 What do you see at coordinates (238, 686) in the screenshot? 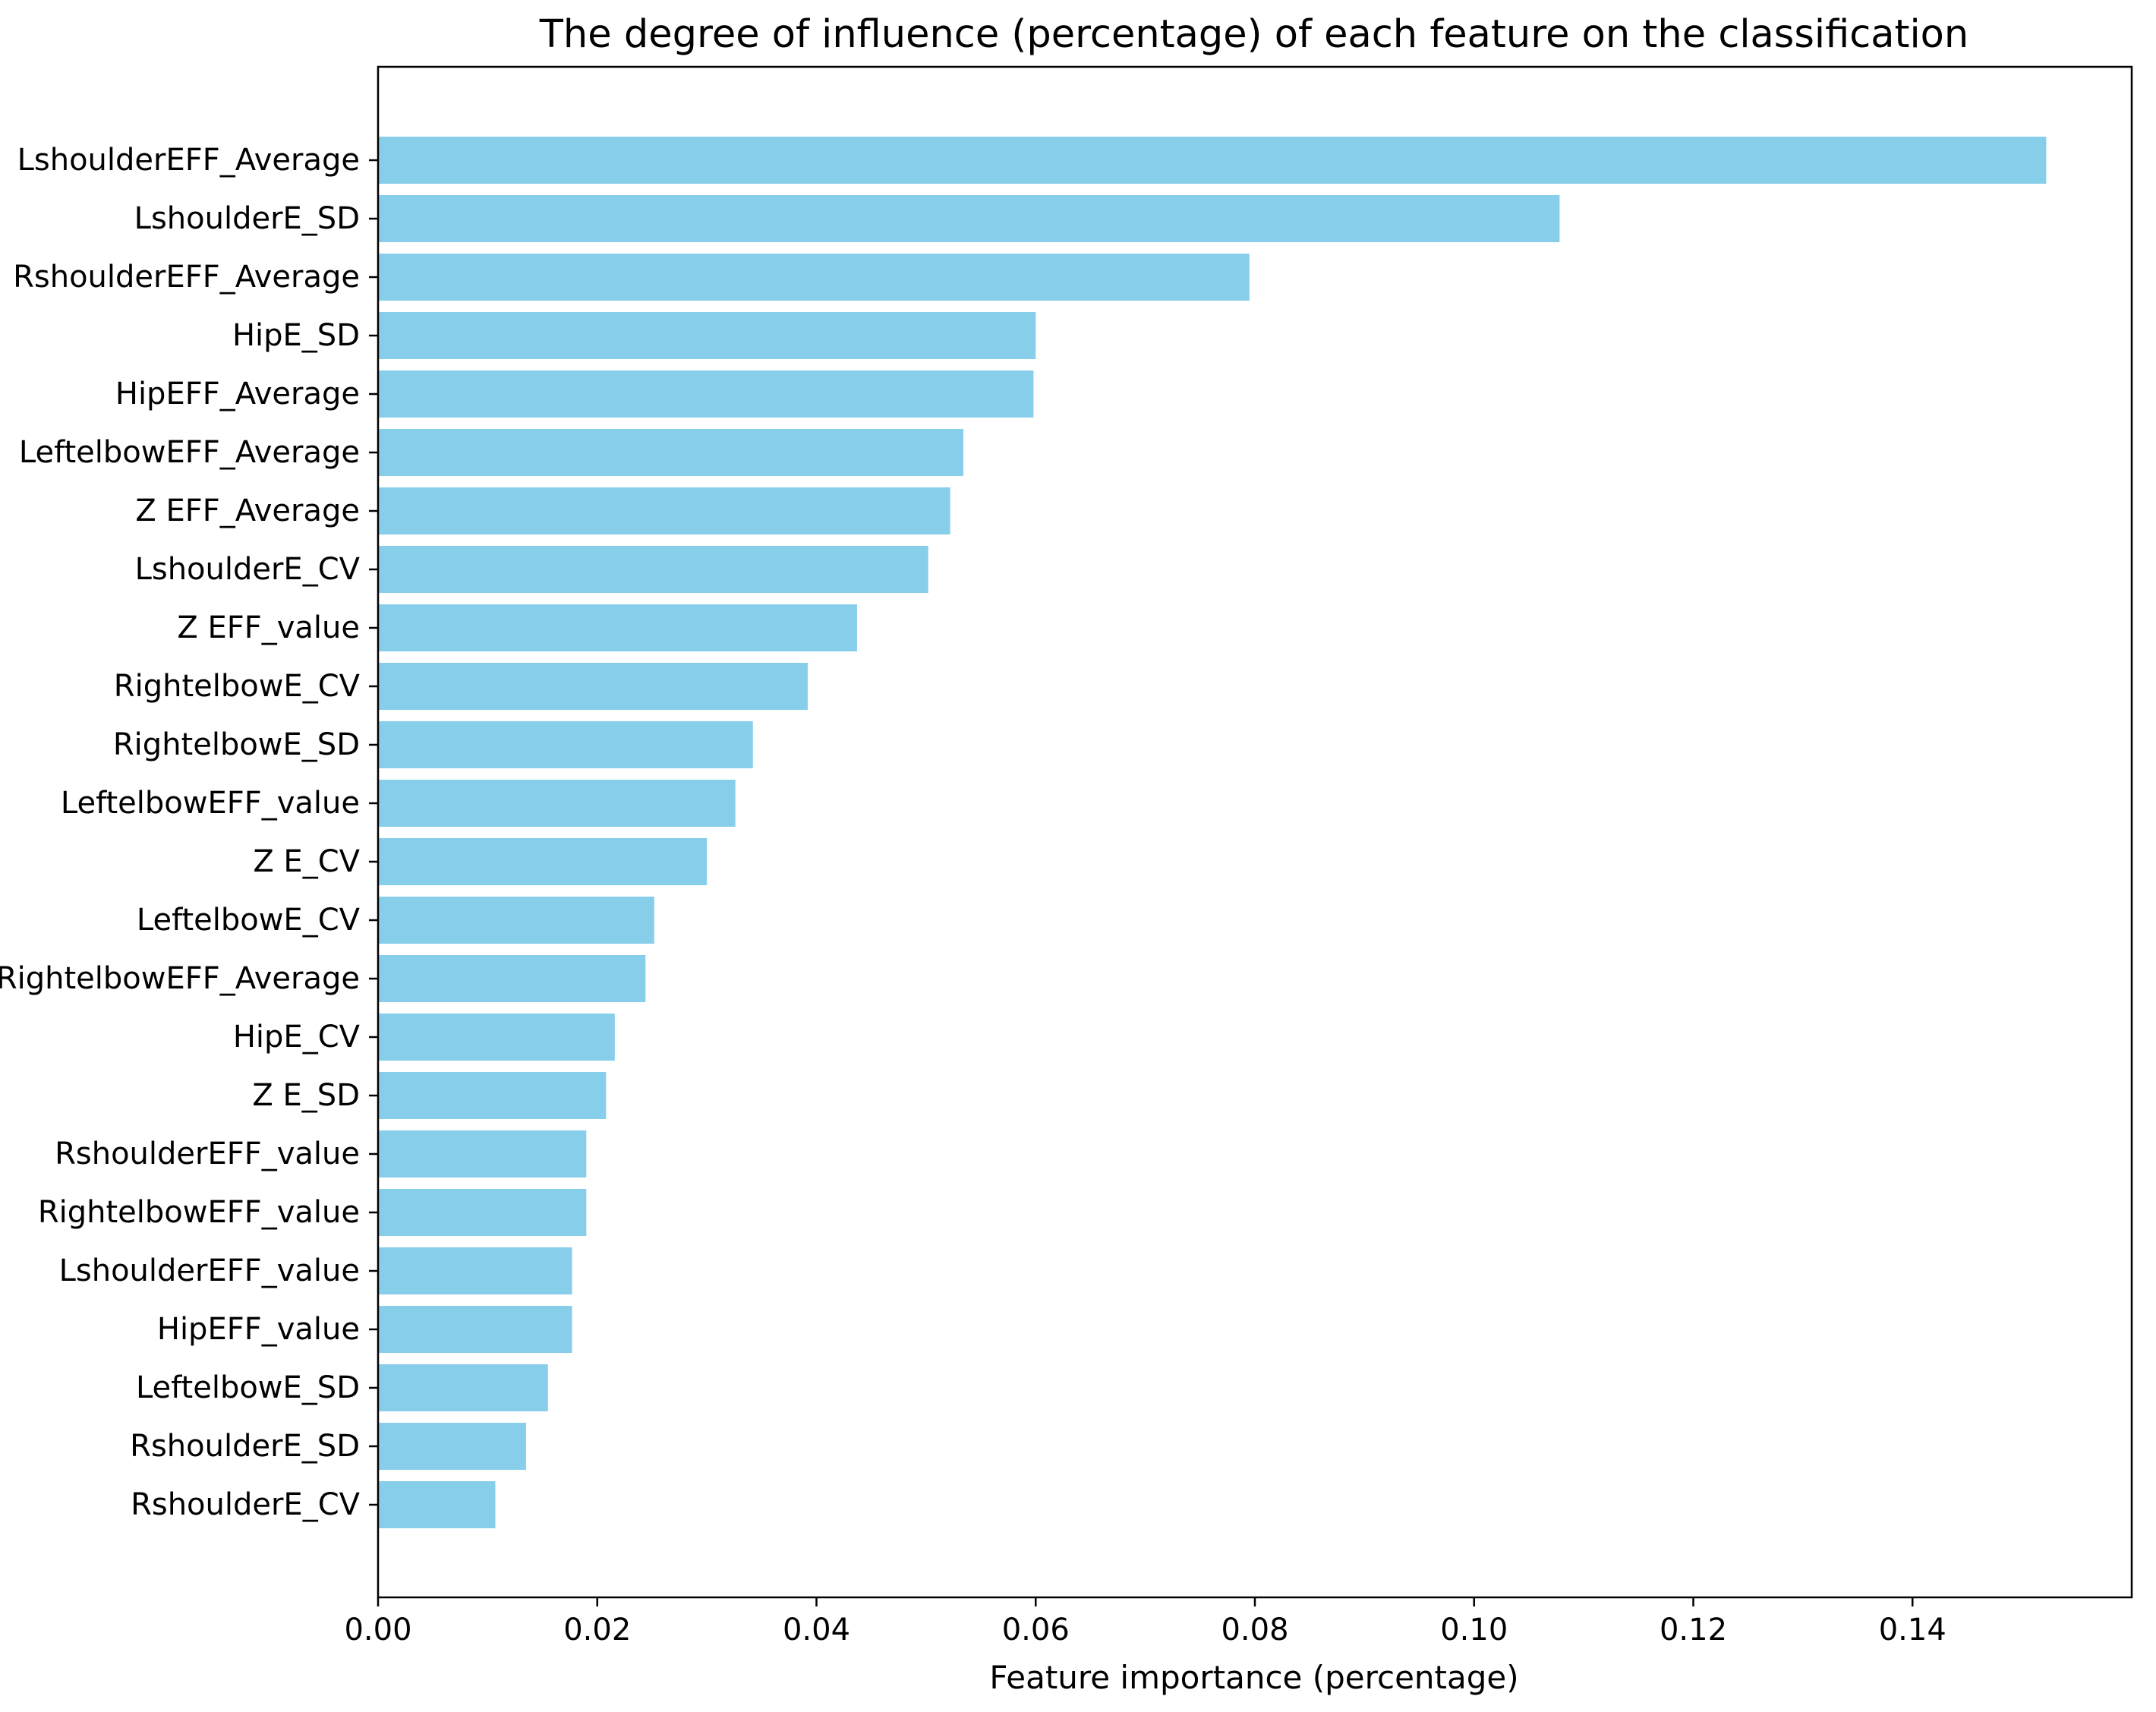
I see `y-tick-label-9: RightelbowE_CV` at bounding box center [238, 686].